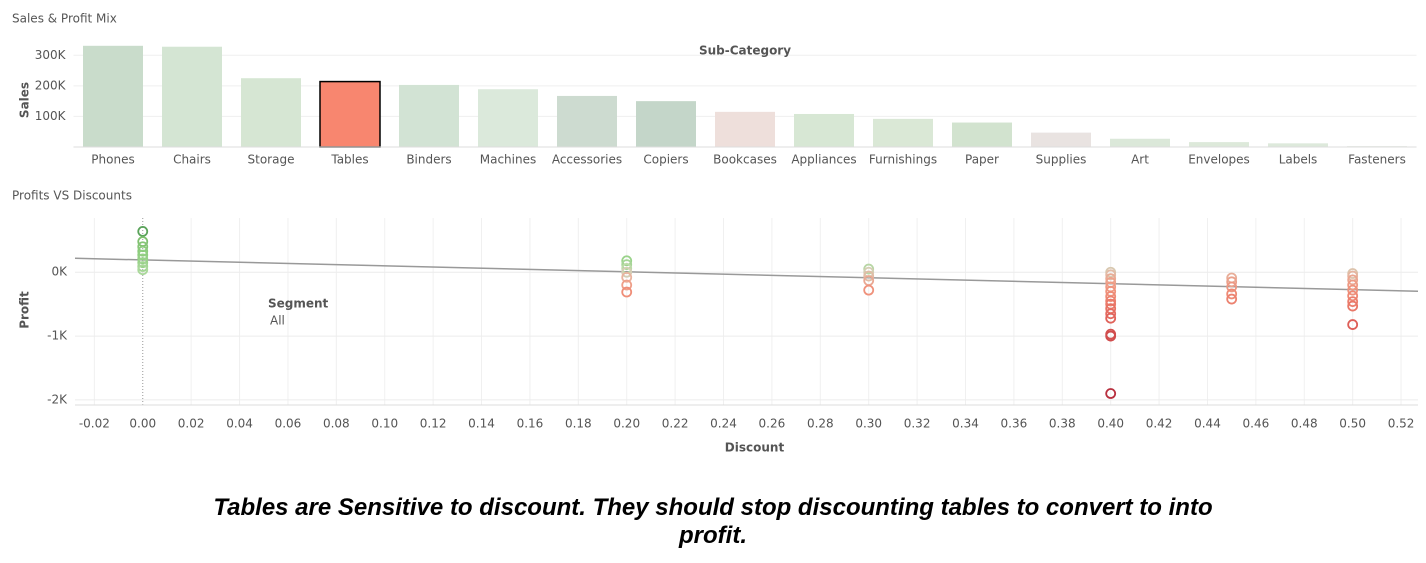 The image size is (1426, 563). What do you see at coordinates (271, 160) in the screenshot?
I see `x-tick-label: Storage` at bounding box center [271, 160].